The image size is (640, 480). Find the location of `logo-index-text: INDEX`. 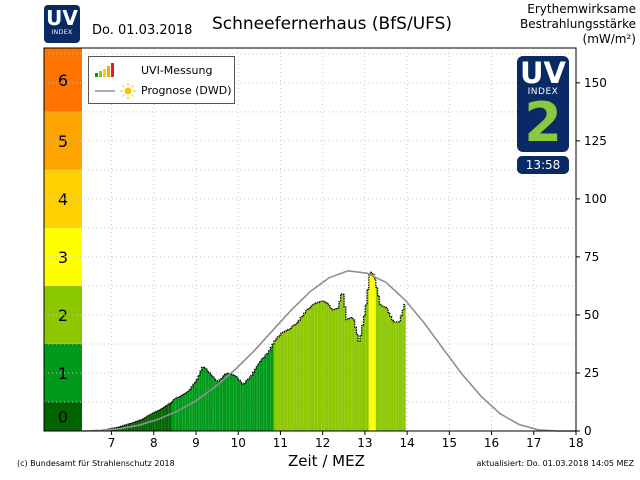

logo-index-text: INDEX is located at coordinates (62, 32).